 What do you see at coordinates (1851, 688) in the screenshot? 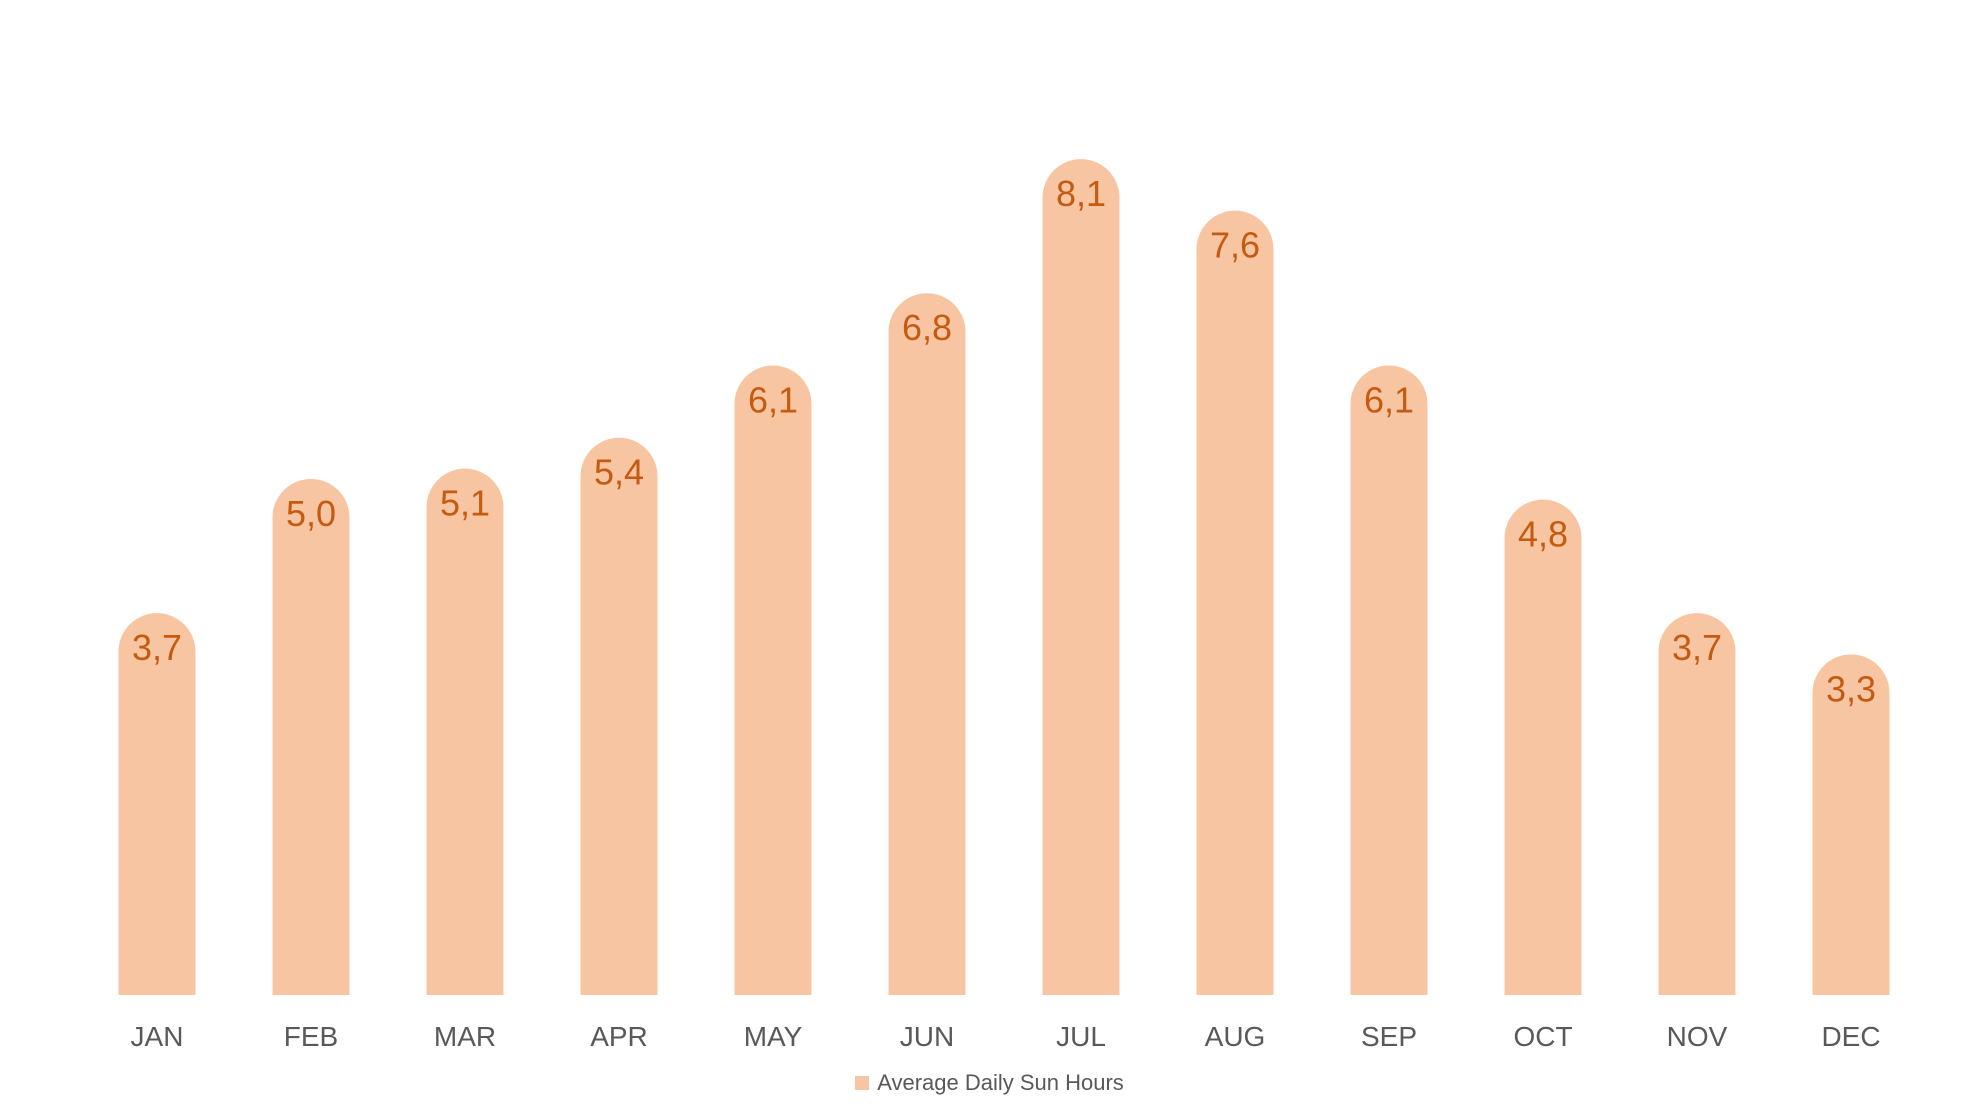
I see `data-label-dec: 3,3` at bounding box center [1851, 688].